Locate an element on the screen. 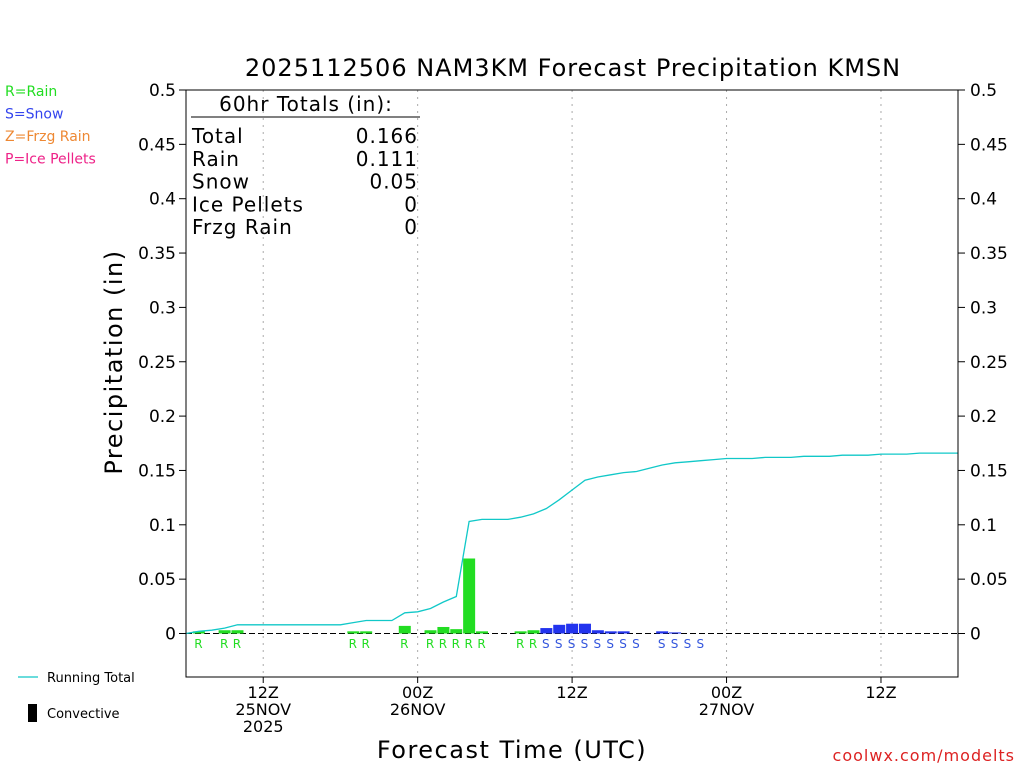 This screenshot has height=768, width=1024. y-tick-label-right: 0 is located at coordinates (975, 635).